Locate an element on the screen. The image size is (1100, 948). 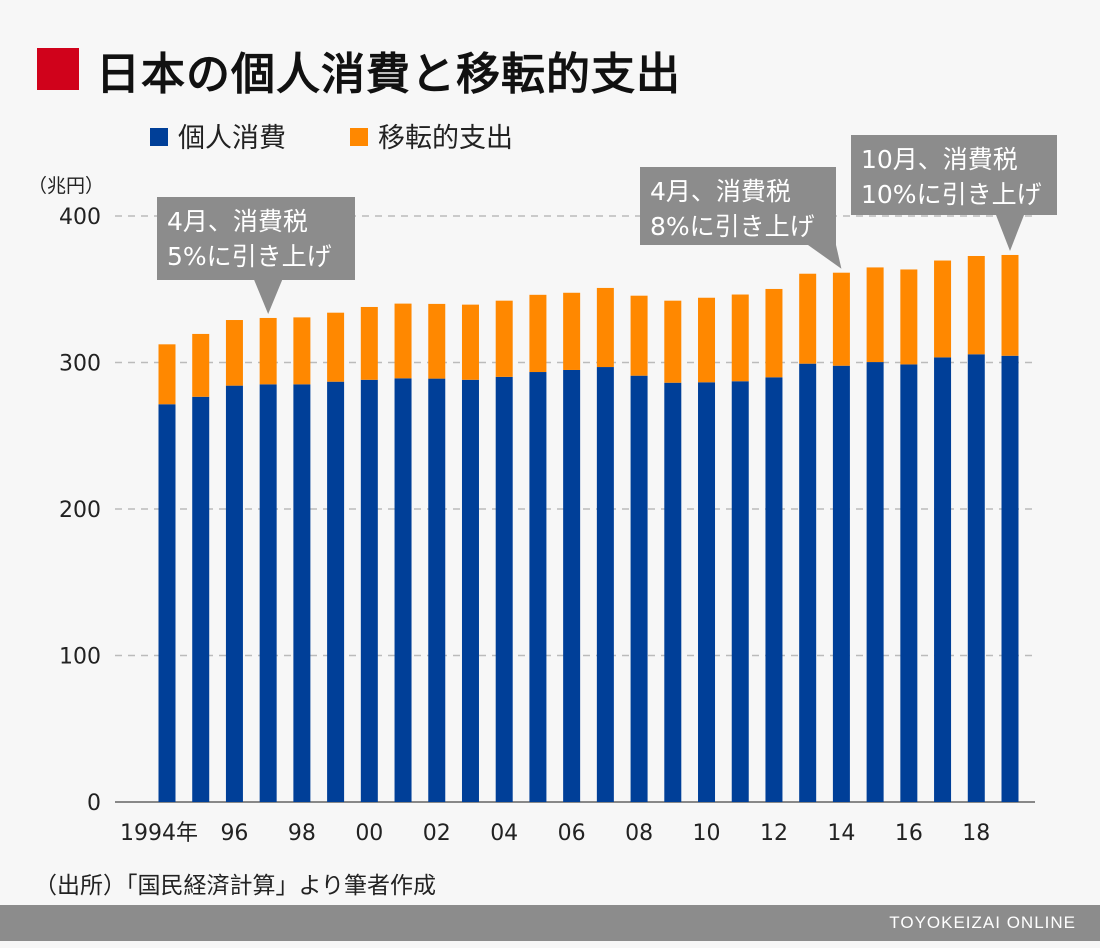
bar-transfer-1998 is located at coordinates (302, 351).